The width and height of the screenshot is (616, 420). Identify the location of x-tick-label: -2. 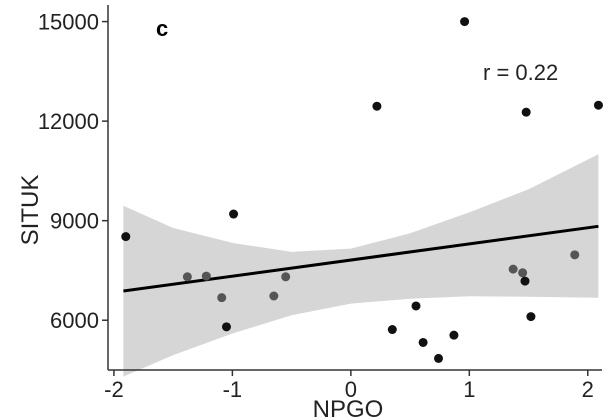
(114, 389).